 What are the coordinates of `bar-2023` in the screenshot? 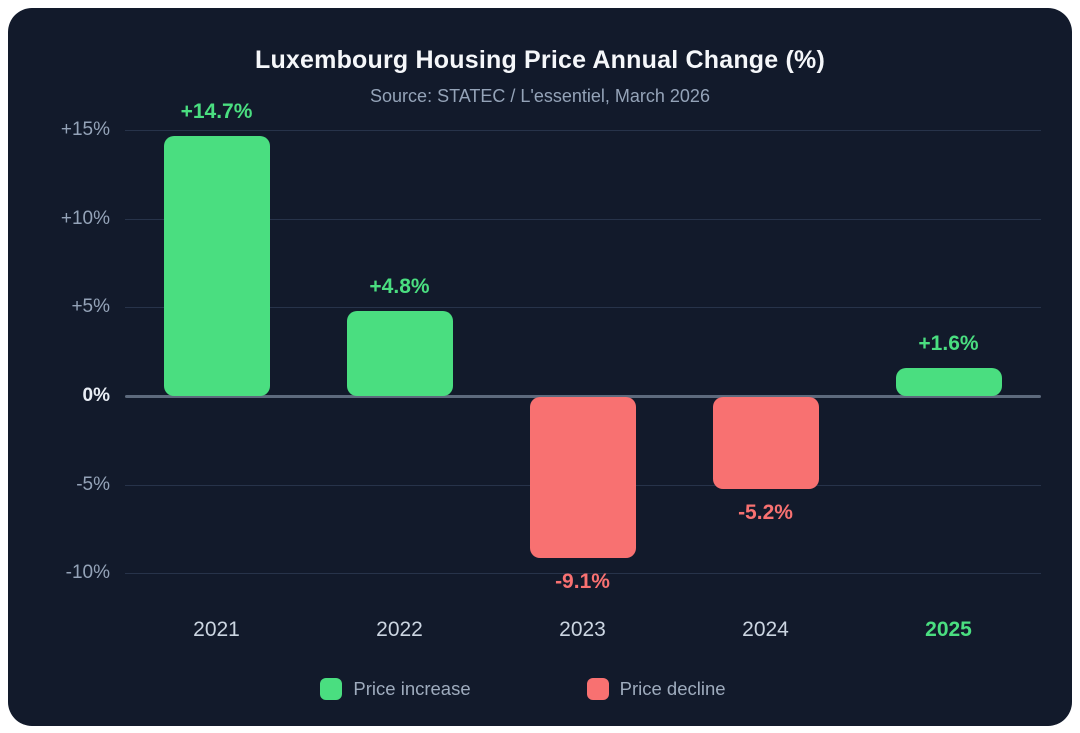 It's located at (582, 478).